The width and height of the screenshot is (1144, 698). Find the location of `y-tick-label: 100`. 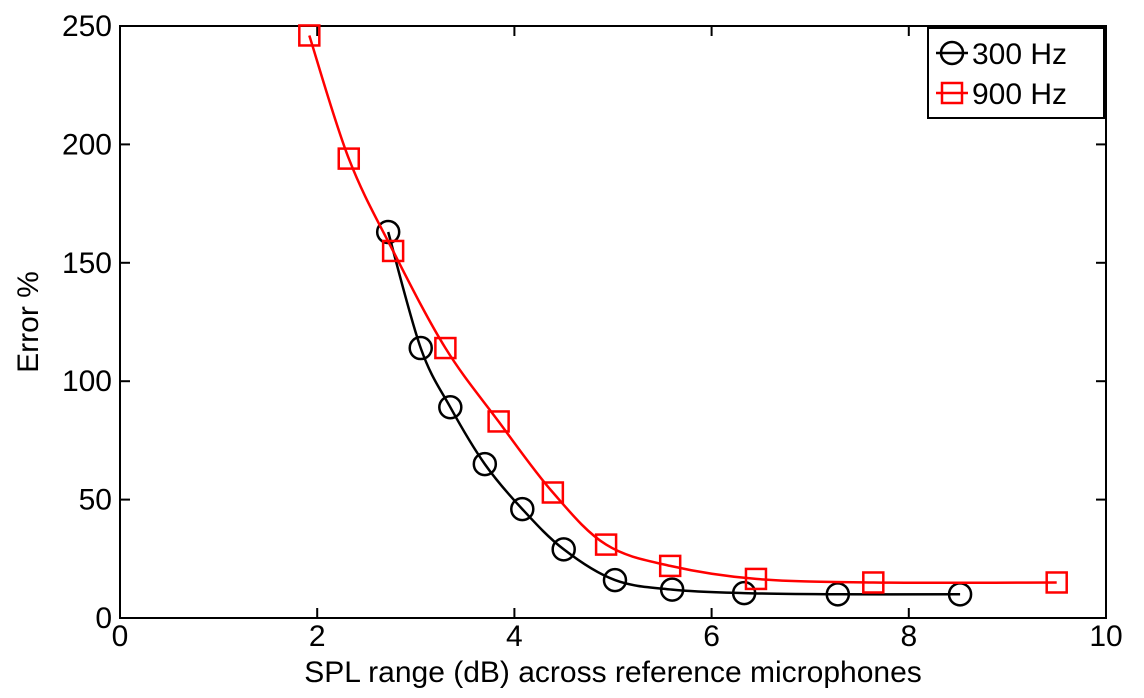

y-tick-label: 100 is located at coordinates (87, 381).